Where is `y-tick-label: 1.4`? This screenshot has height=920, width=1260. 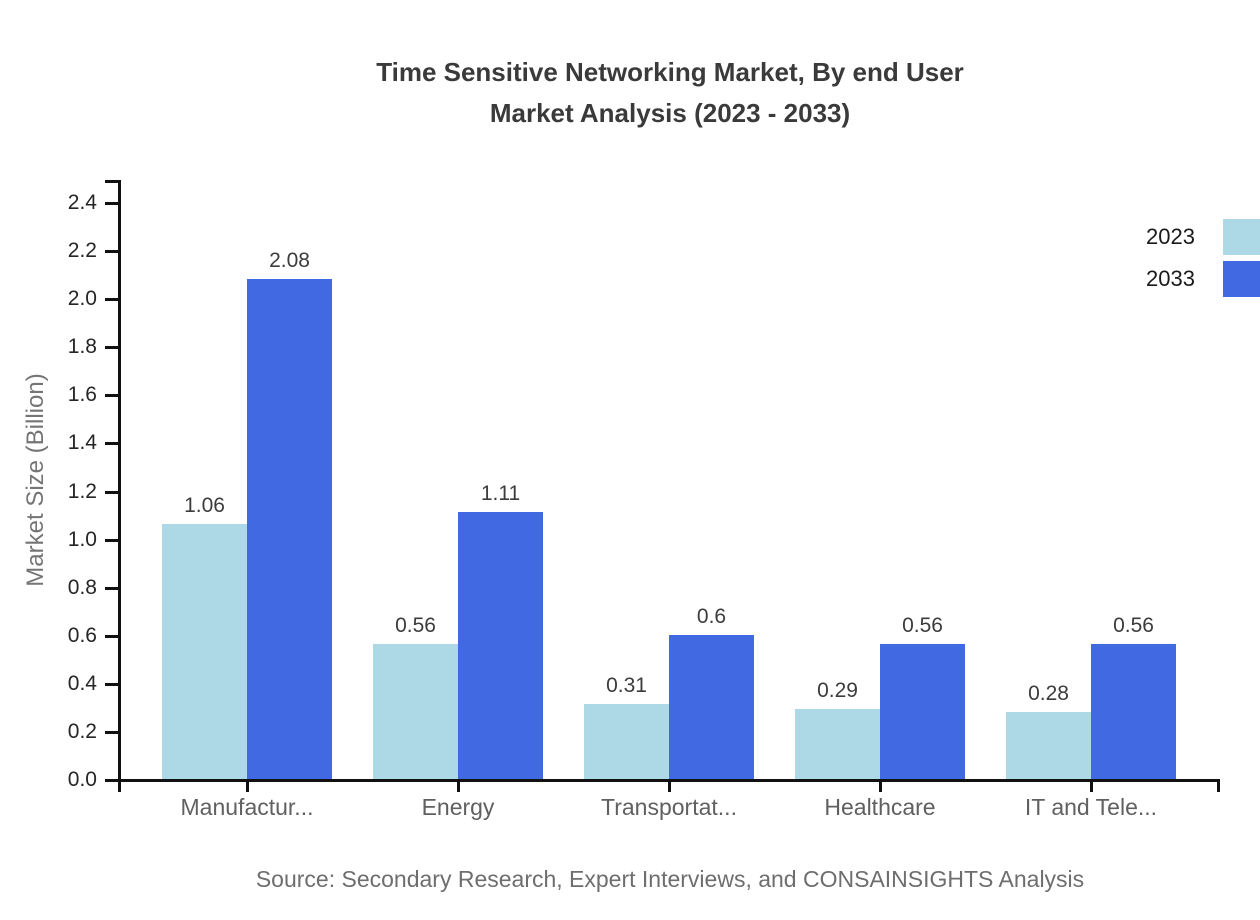
y-tick-label: 1.4 is located at coordinates (82, 443).